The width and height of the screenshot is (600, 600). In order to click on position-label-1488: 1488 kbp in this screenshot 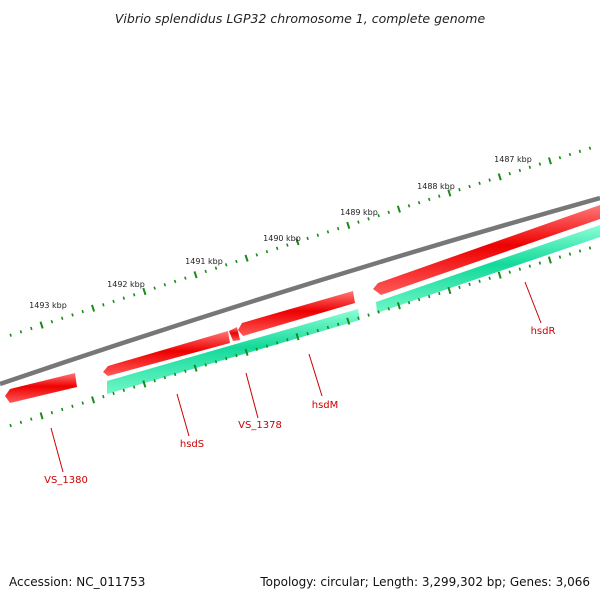, I will do `click(436, 186)`.